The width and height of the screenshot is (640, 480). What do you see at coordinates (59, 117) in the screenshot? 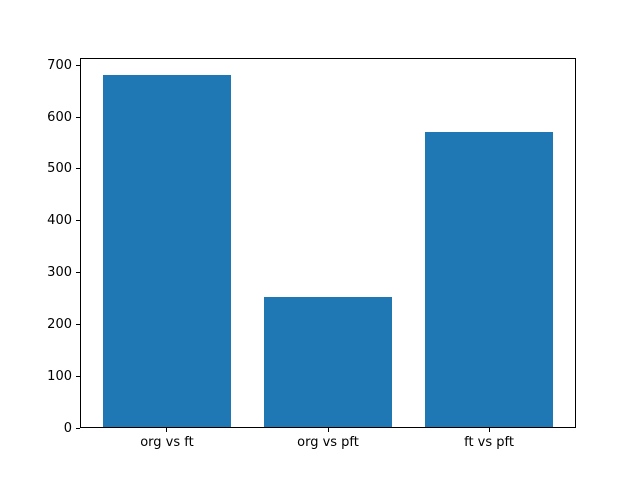
I see `y-tick-label: 600` at bounding box center [59, 117].